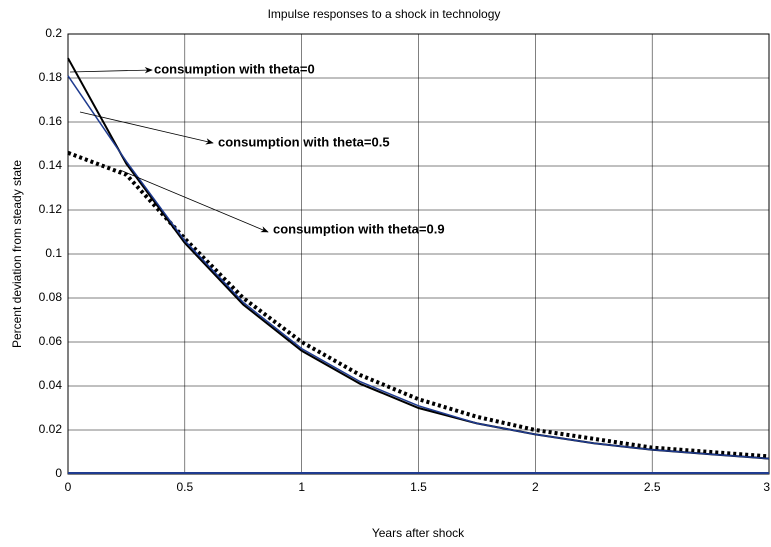  I want to click on y-tick-label: 0.2, so click(53, 33).